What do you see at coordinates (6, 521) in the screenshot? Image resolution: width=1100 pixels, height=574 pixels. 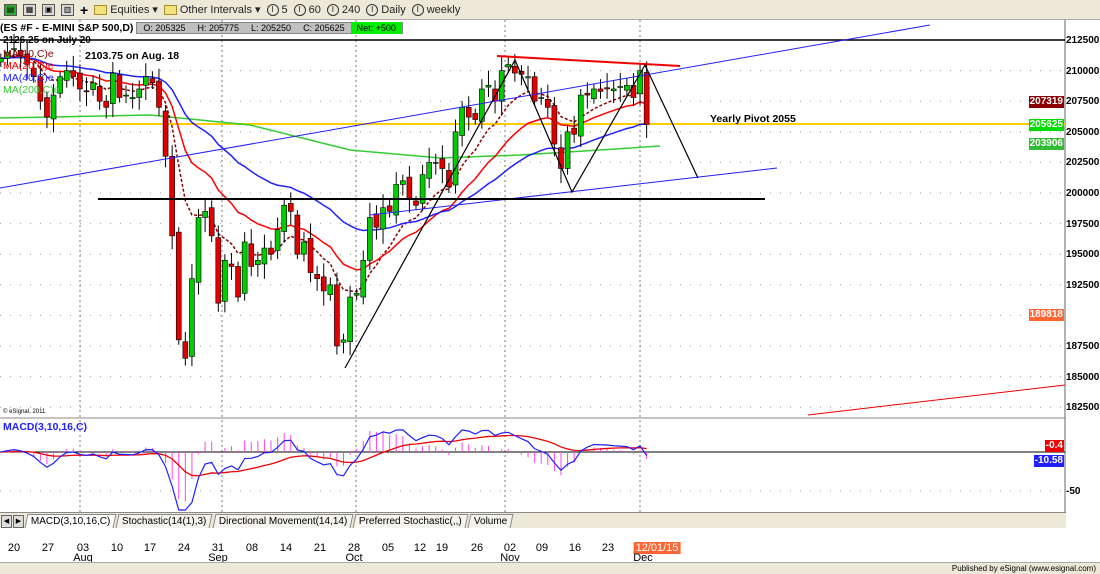 I see `tab-scroll-left: ◀` at bounding box center [6, 521].